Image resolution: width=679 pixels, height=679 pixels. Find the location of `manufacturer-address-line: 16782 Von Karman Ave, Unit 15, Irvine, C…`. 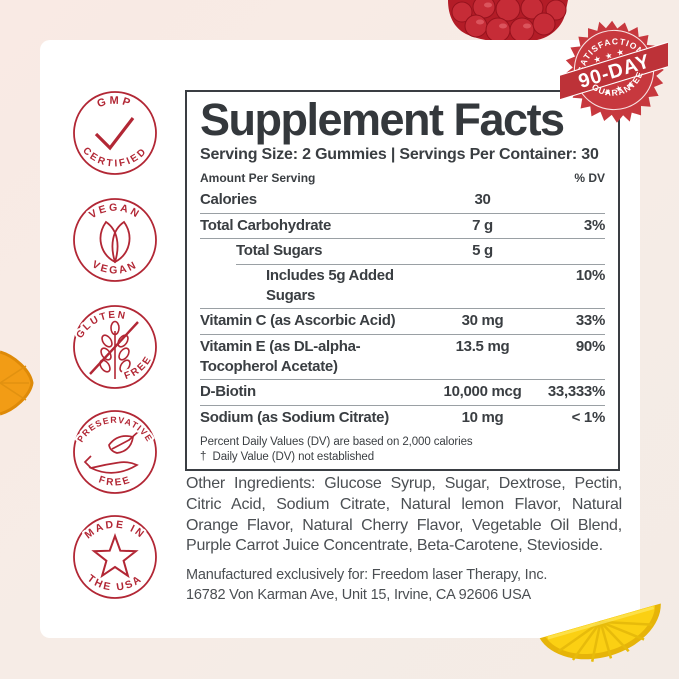

manufacturer-address-line: 16782 Von Karman Ave, Unit 15, Irvine, C… is located at coordinates (359, 594).